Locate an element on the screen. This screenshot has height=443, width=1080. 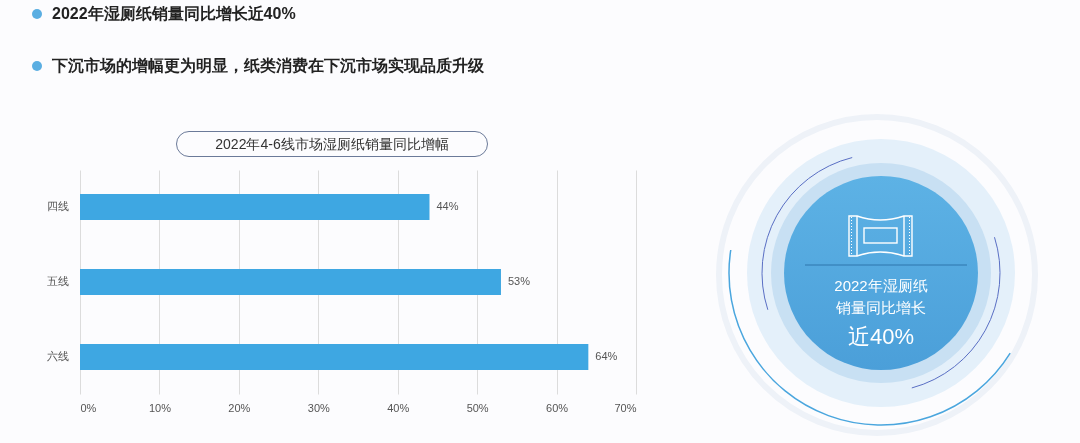
x-tick-label: 70% is located at coordinates (625, 407).